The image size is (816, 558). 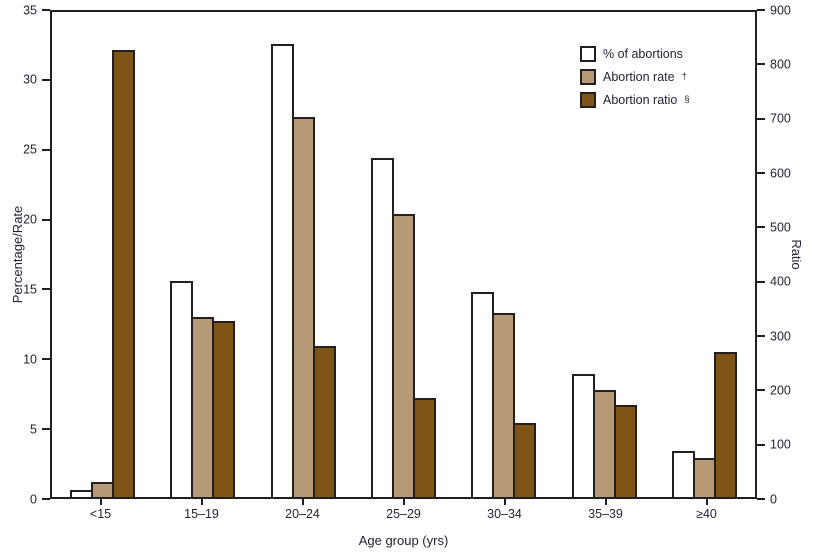 What do you see at coordinates (30, 9) in the screenshot?
I see `y-tick-label: 35` at bounding box center [30, 9].